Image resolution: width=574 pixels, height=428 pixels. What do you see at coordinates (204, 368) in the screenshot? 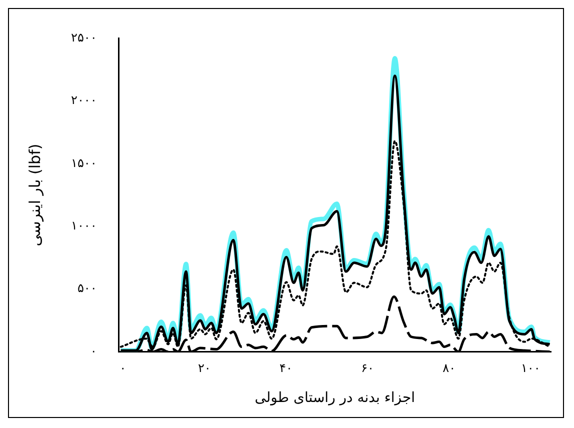
I see `x-tick-label: ۲۰` at bounding box center [204, 368].